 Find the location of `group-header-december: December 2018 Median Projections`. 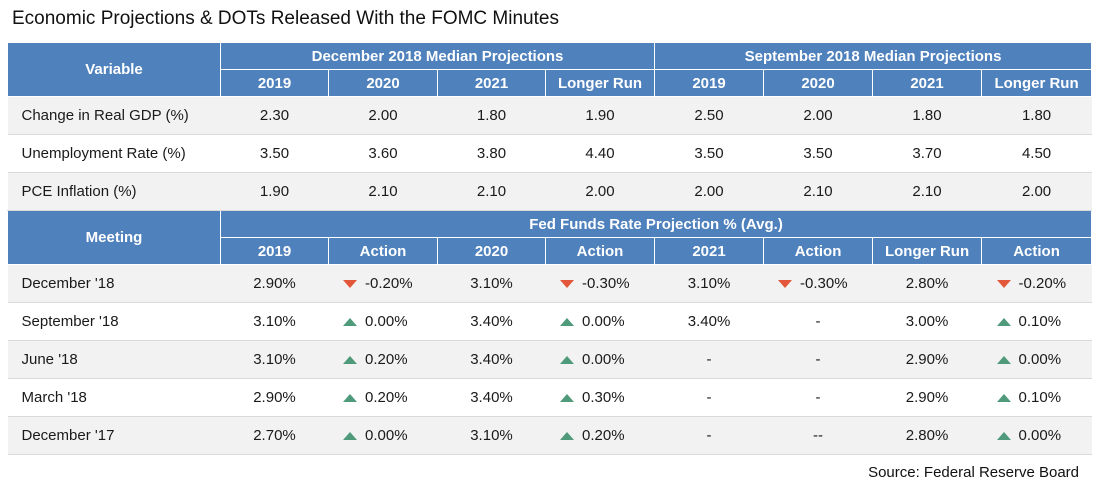

group-header-december: December 2018 Median Projections is located at coordinates (437, 56).